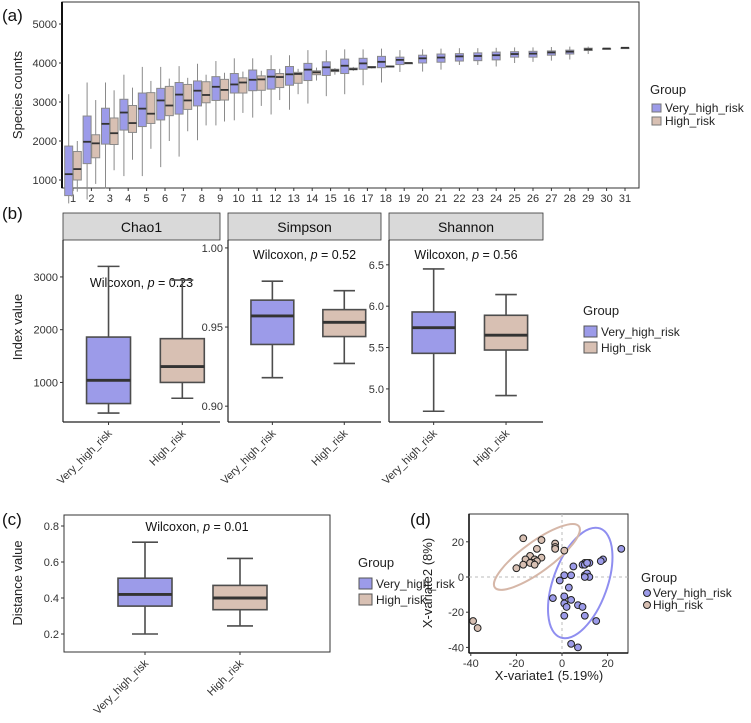  I want to click on shannon-test-label: Wilcoxon, p = 0.56, so click(465, 255).